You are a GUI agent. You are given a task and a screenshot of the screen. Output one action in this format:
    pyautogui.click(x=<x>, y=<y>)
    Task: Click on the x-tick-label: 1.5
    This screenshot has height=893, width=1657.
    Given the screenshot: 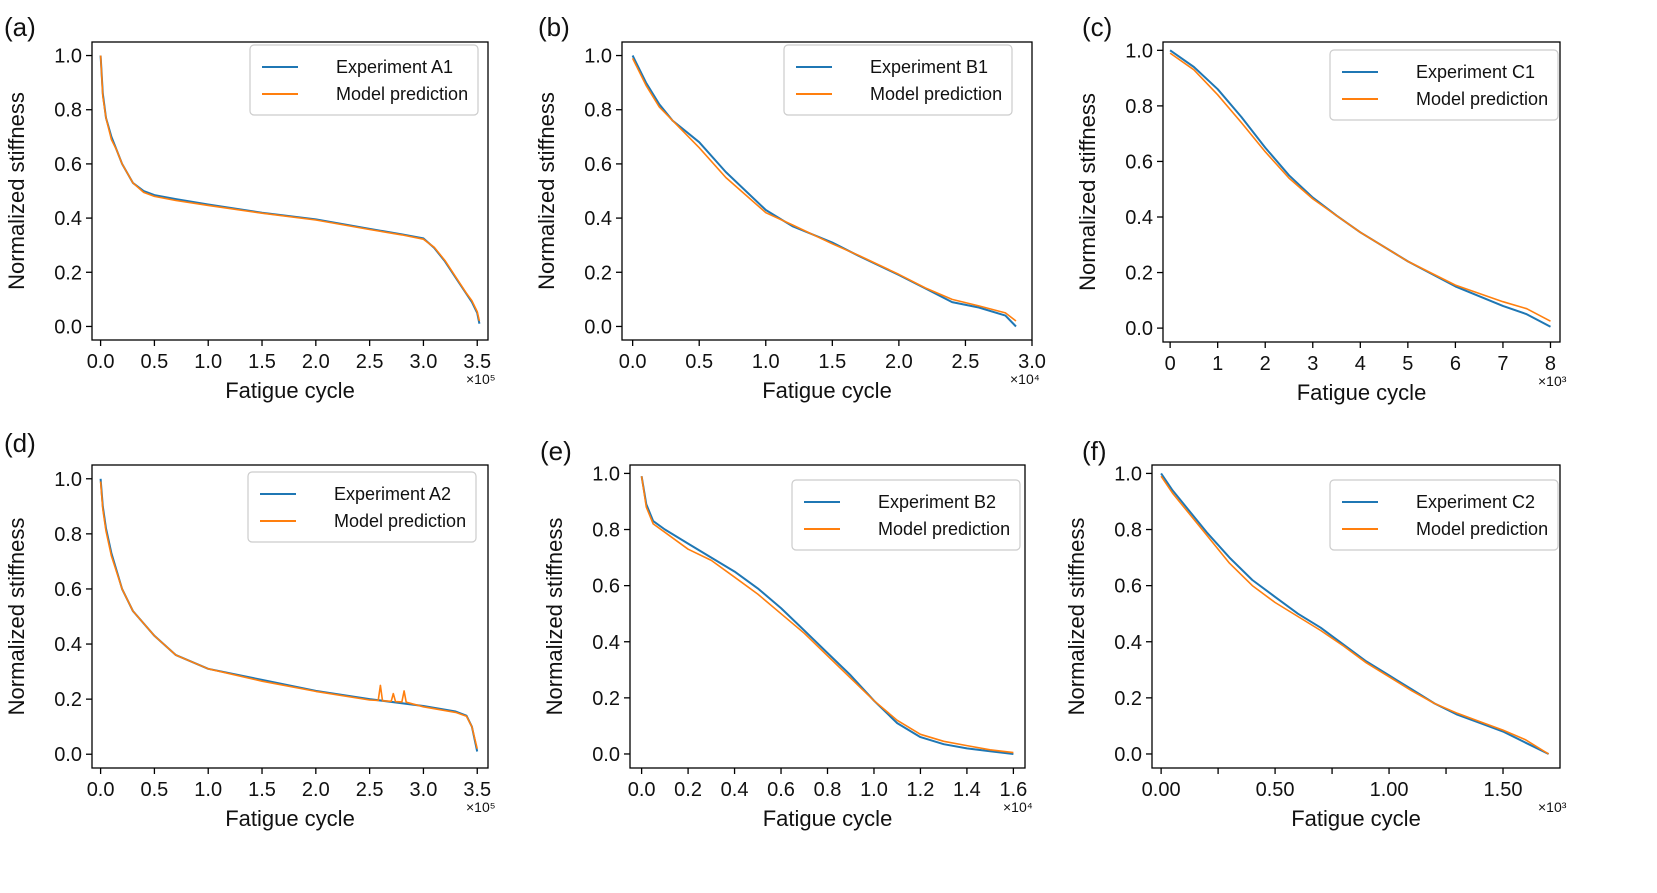 What is the action you would take?
    pyautogui.click(x=832, y=362)
    